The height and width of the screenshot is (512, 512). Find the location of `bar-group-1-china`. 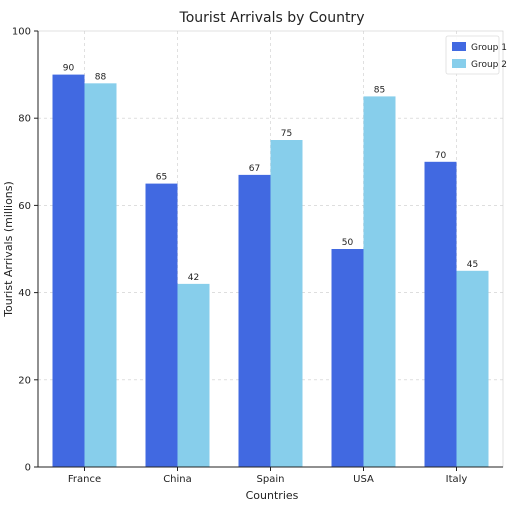

bar-group-1-china is located at coordinates (161, 325).